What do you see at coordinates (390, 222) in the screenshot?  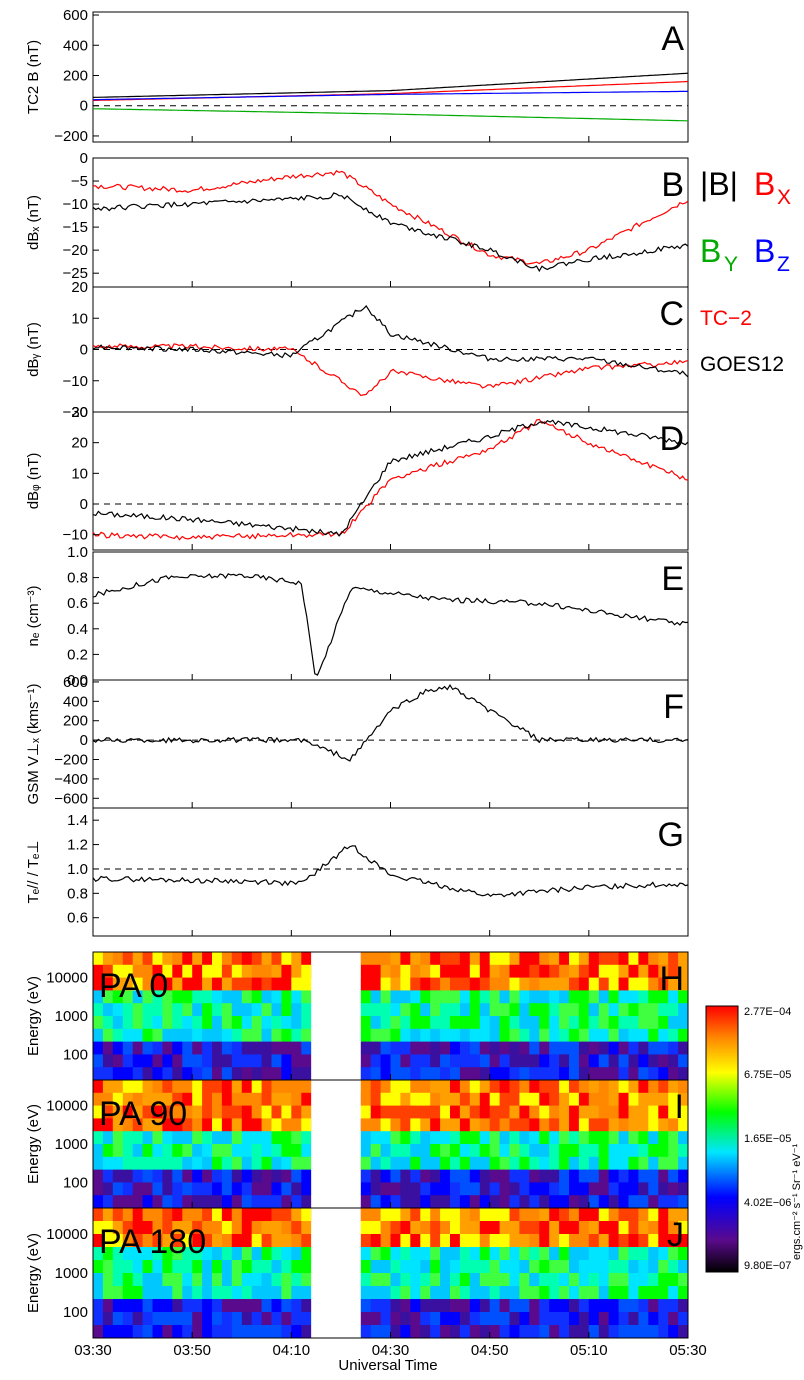 I see `panel-frame` at bounding box center [390, 222].